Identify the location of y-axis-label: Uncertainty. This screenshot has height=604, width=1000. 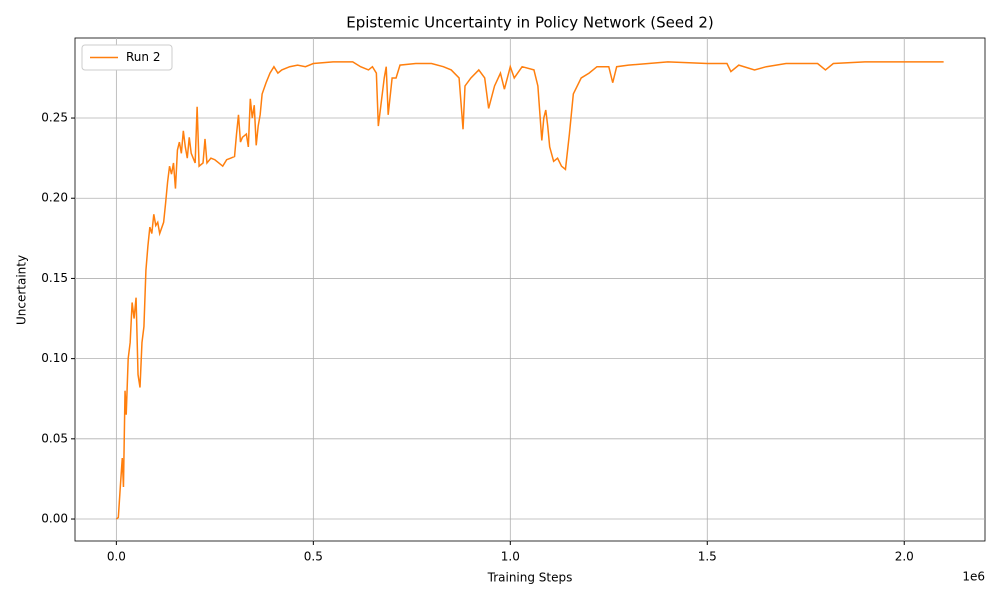
(22, 290).